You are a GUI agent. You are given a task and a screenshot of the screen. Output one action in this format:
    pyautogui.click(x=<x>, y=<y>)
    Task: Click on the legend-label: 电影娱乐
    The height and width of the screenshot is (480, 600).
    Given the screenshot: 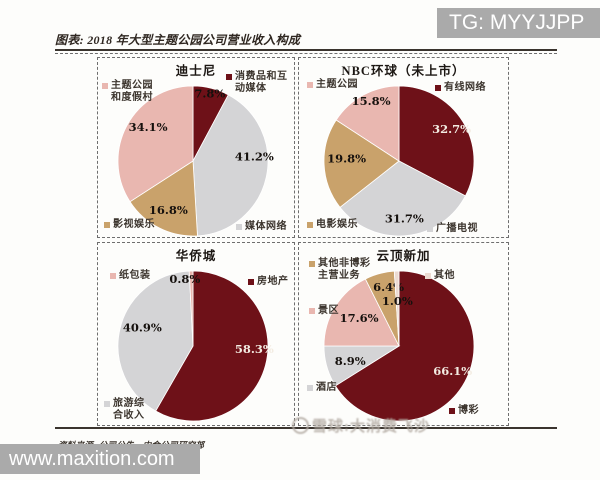 What is the action you would take?
    pyautogui.click(x=337, y=225)
    